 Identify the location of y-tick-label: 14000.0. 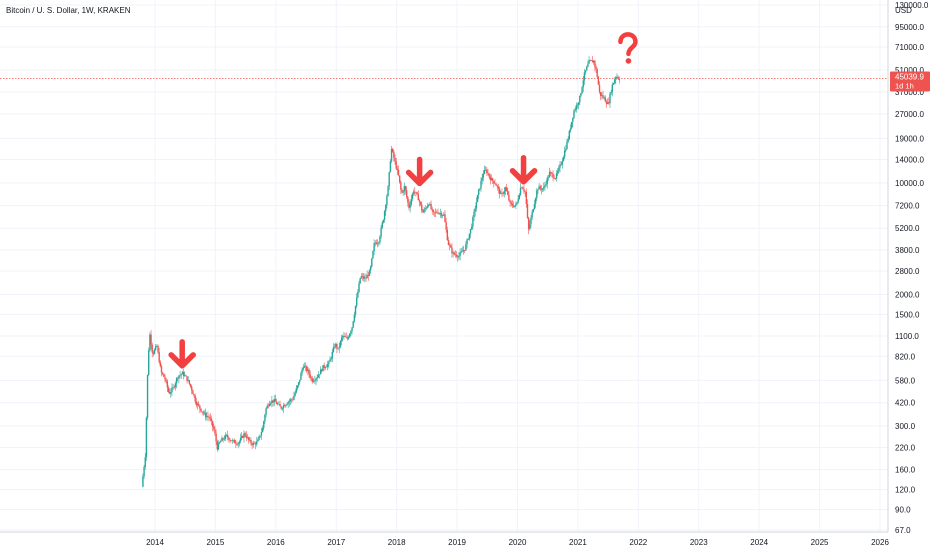
(909, 160).